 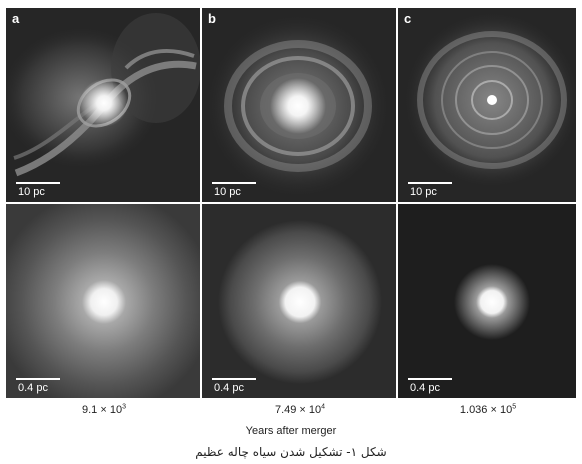 I want to click on core-image-a, so click(x=103, y=301).